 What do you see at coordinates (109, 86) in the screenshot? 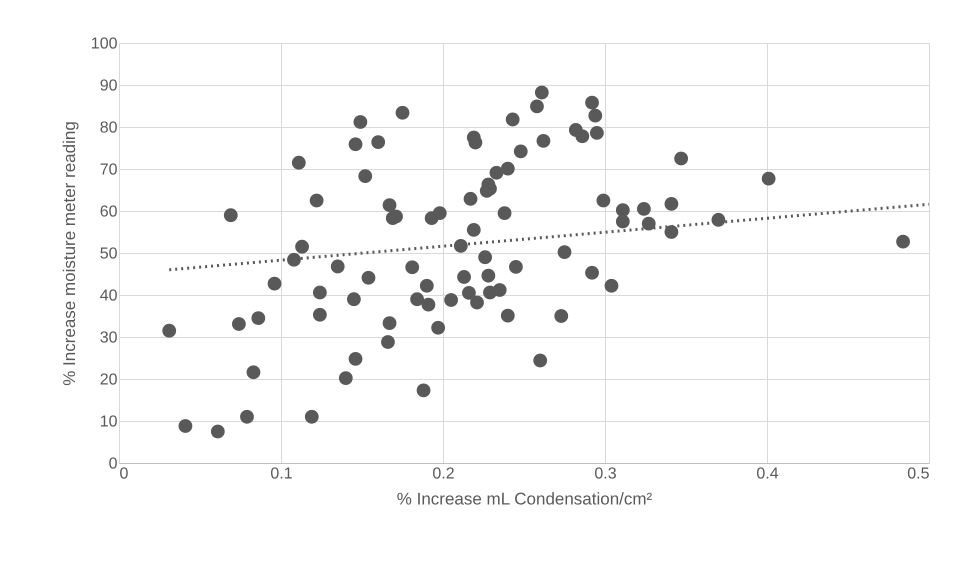
I see `y-tick-label: 90` at bounding box center [109, 86].